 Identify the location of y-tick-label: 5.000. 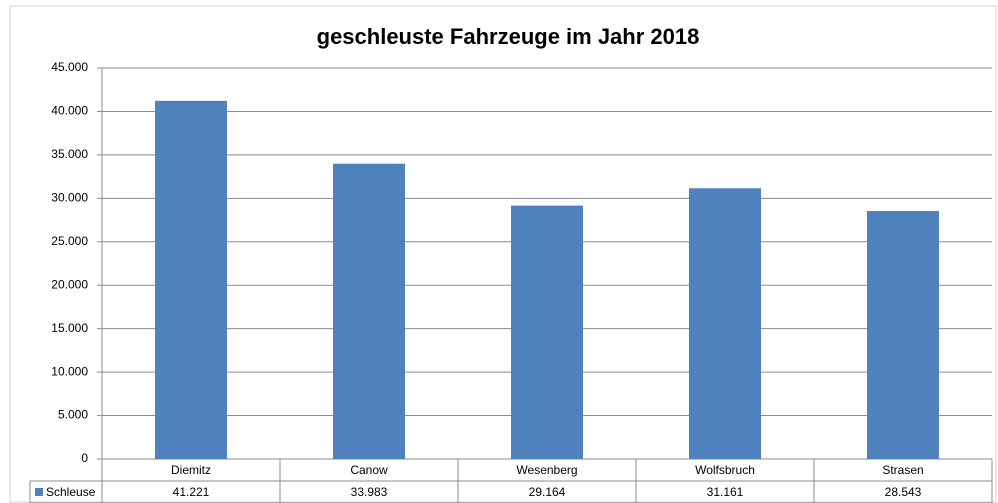
(73, 415).